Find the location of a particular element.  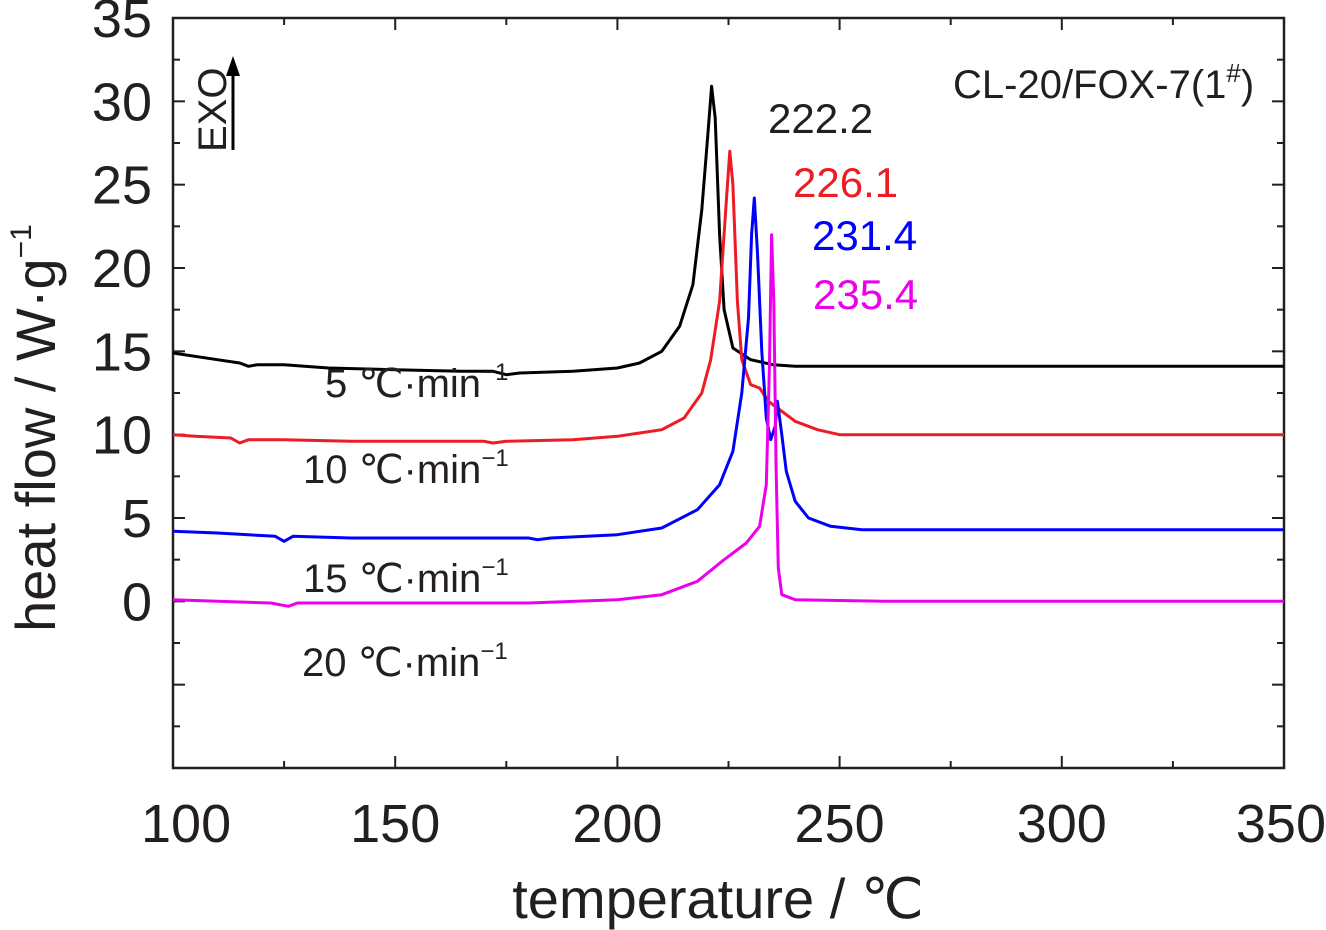

sample-annotation-superscript: # is located at coordinates (1233, 73).